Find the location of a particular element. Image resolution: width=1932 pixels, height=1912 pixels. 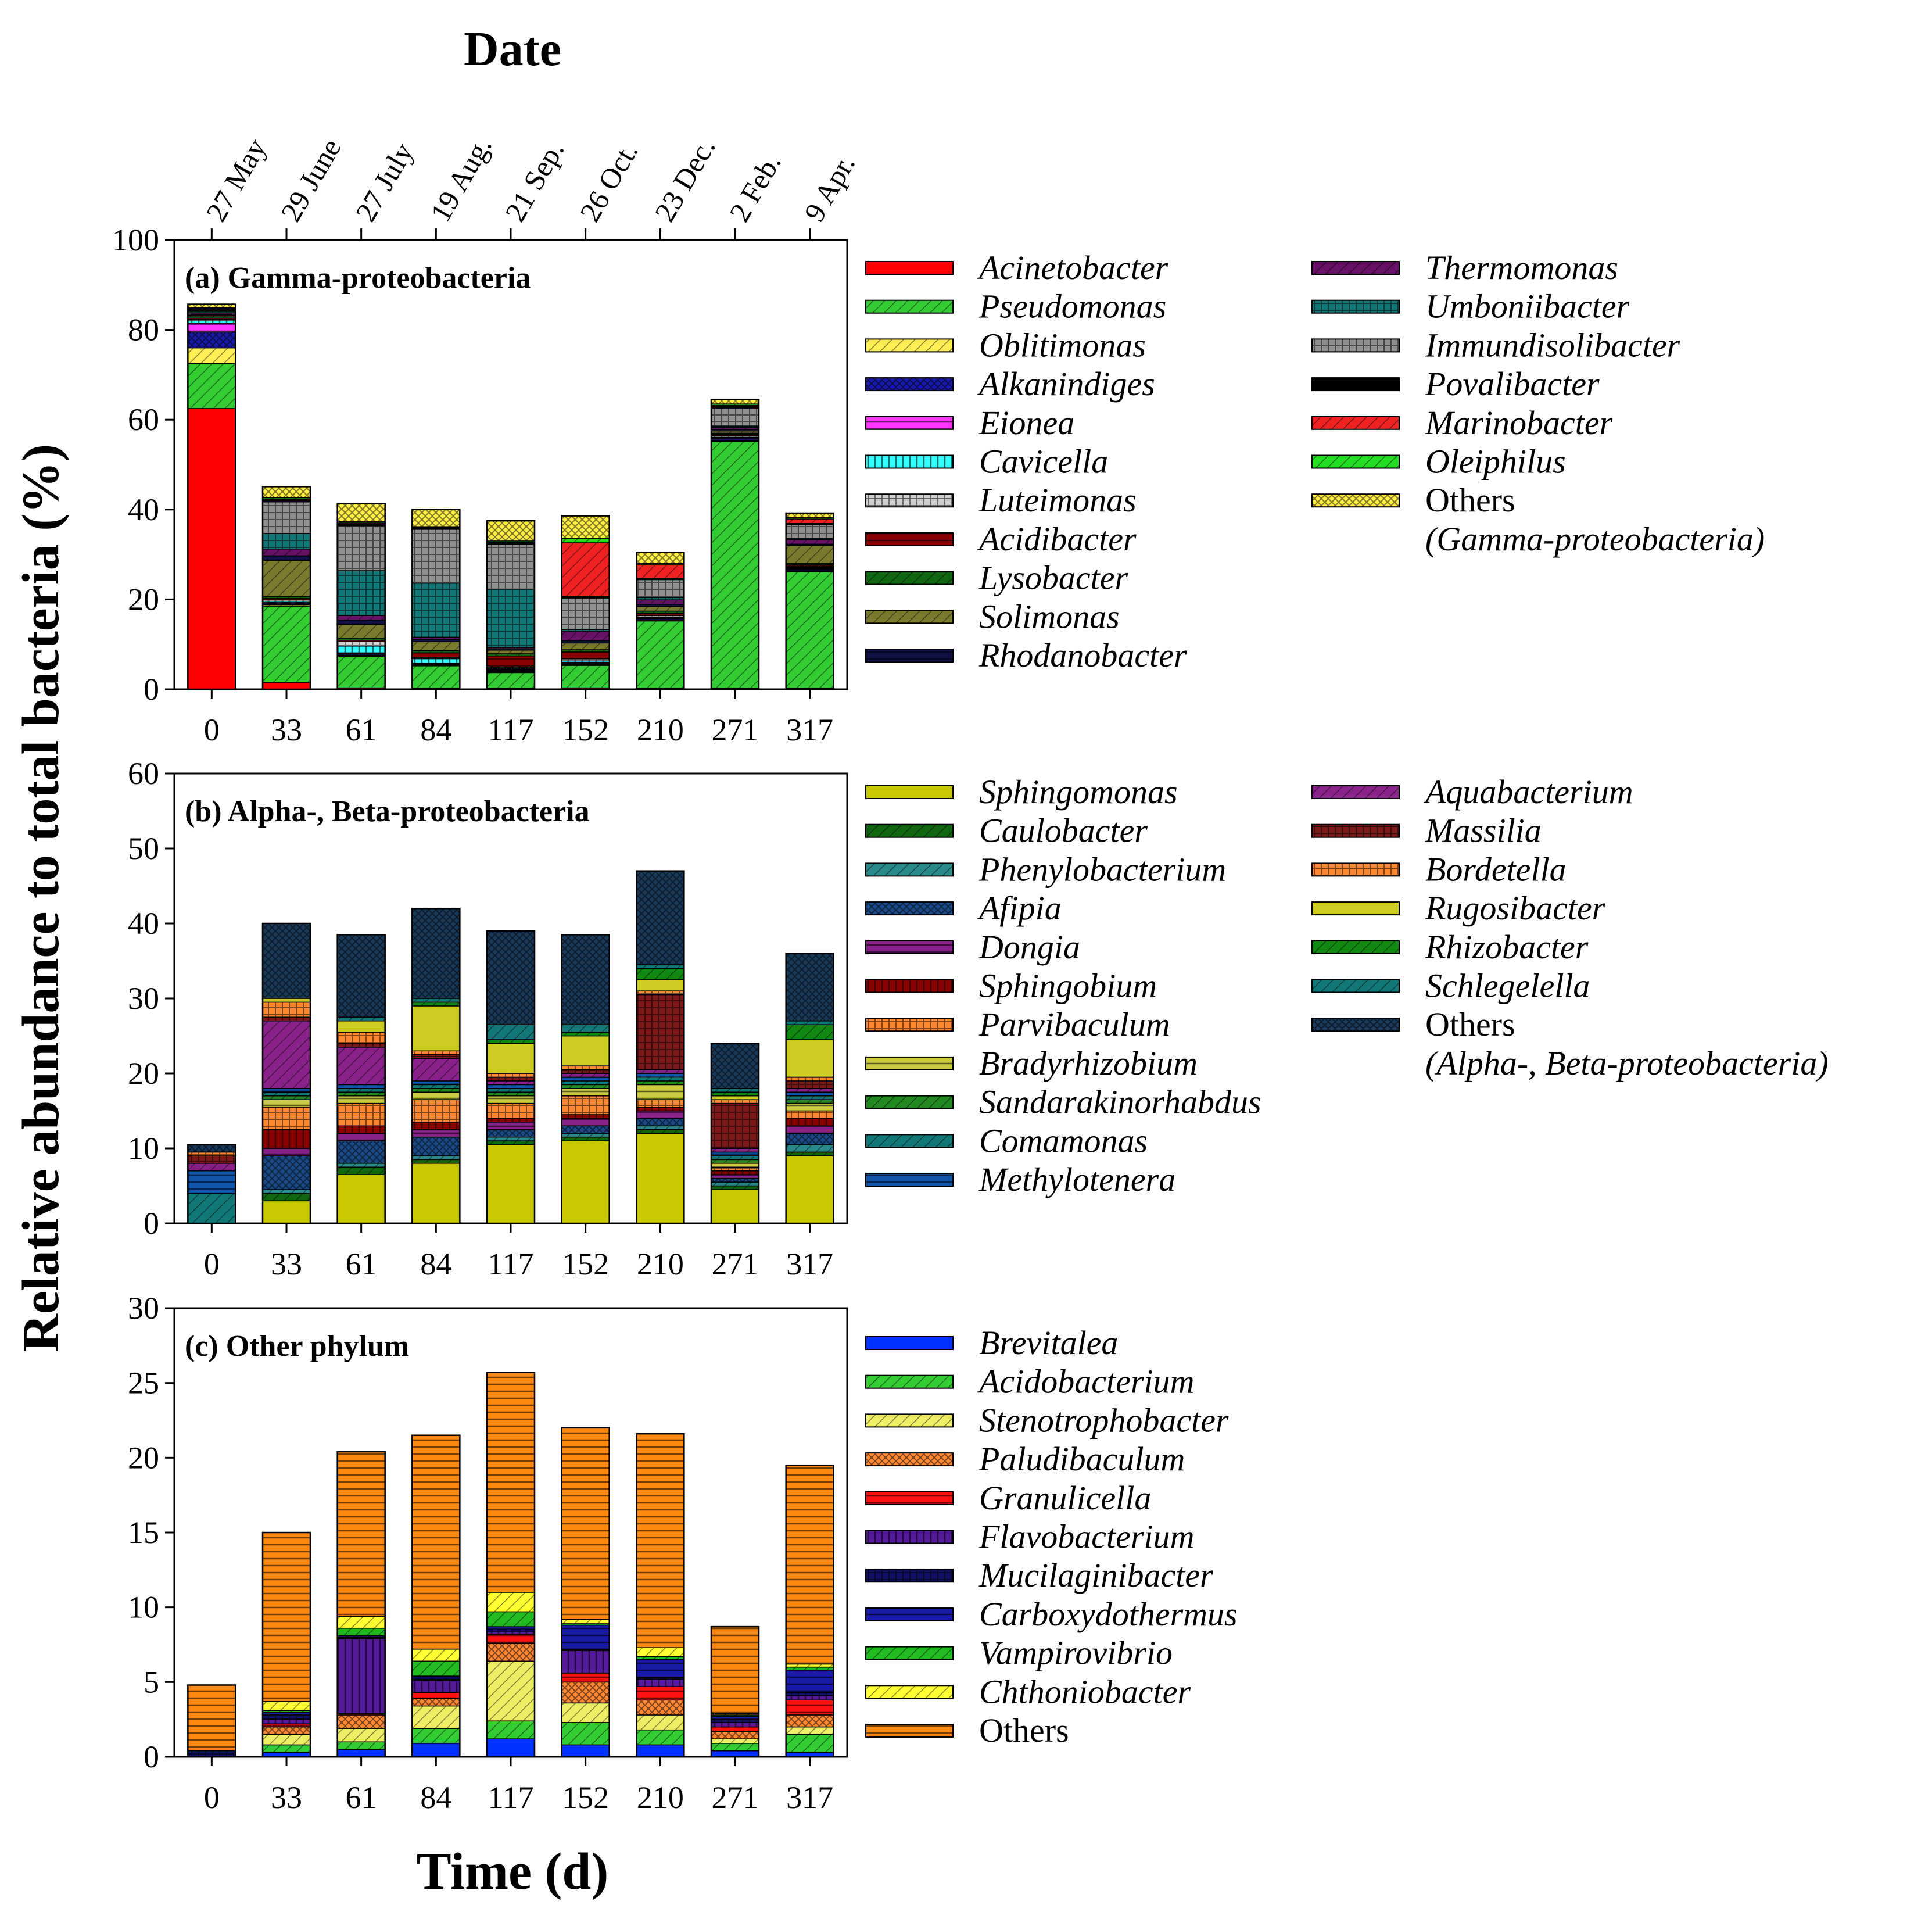

panel-title: (c) Other phylum is located at coordinates (297, 1346).